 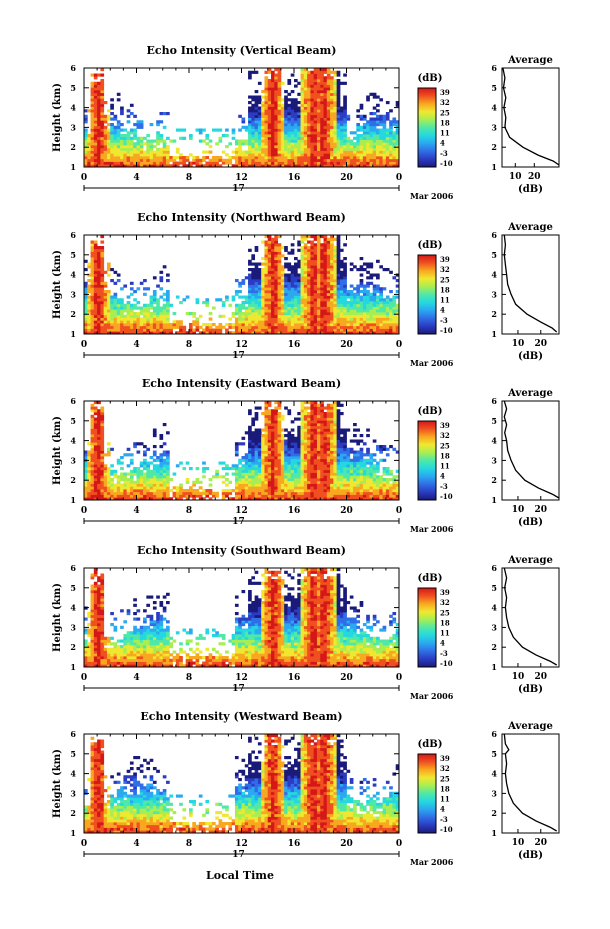 I want to click on heatmap-field, so click(x=242, y=118).